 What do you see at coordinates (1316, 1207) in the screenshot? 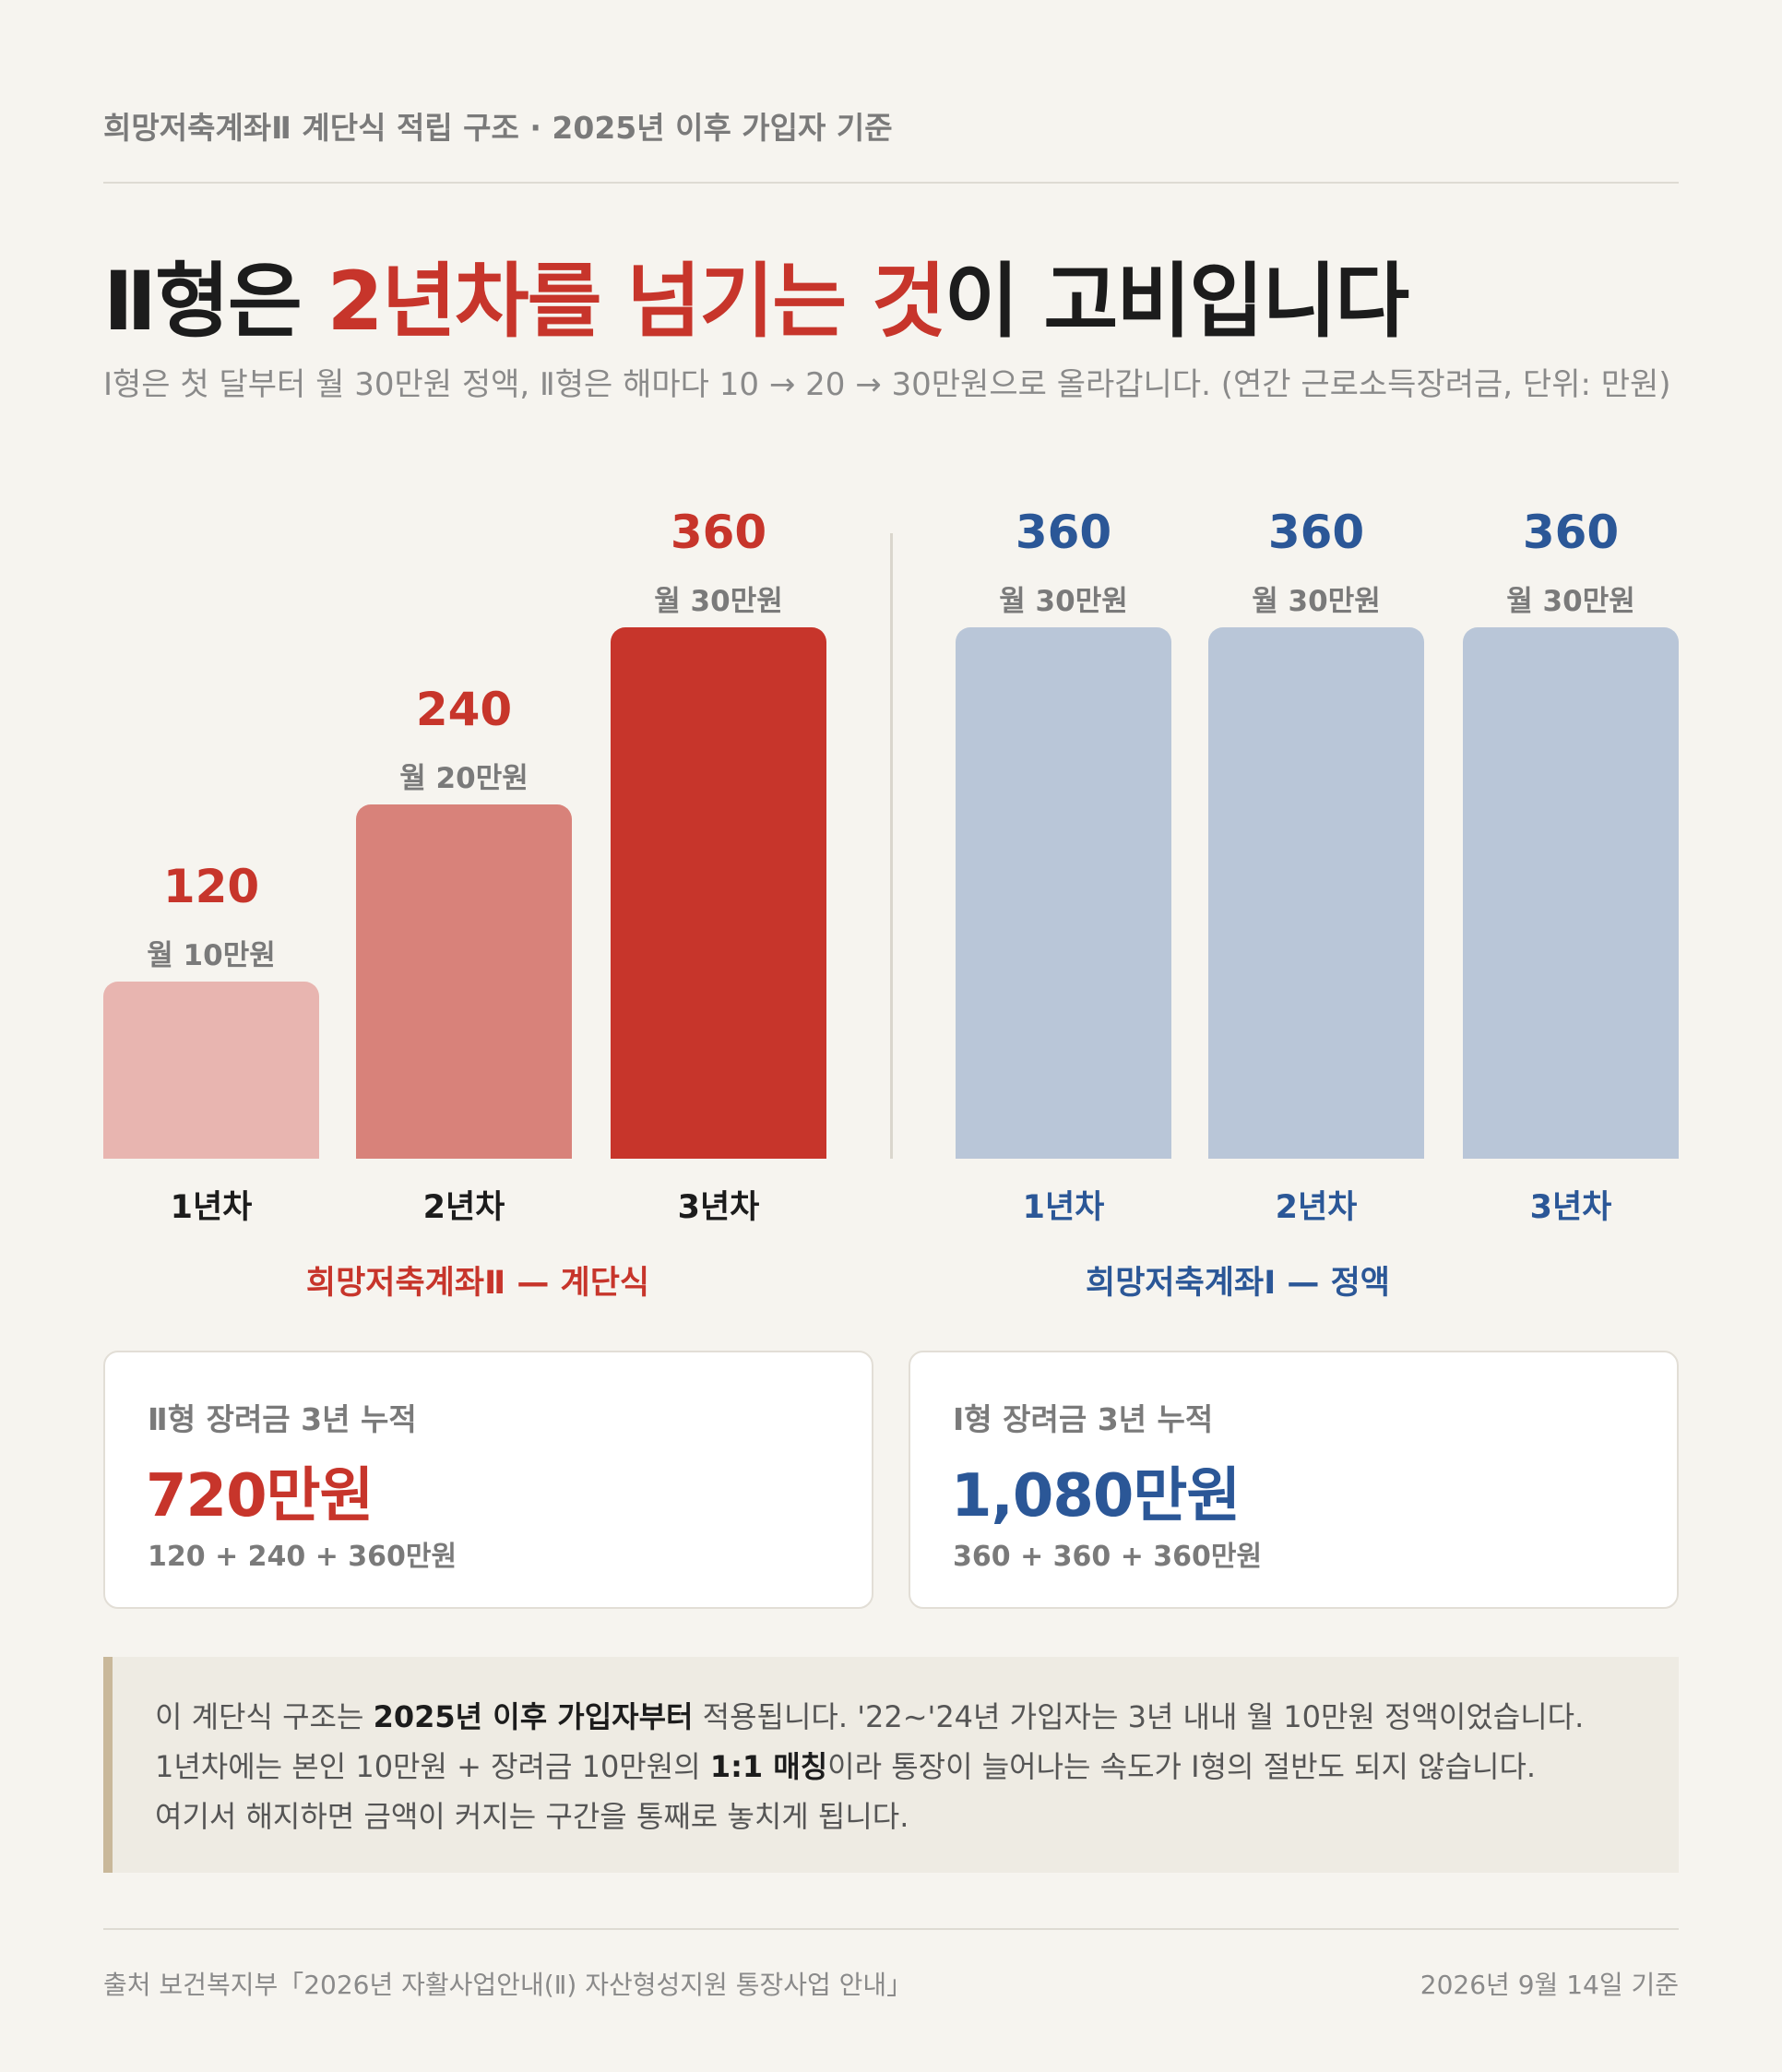
I see `x-tick-type1-2: 2년차` at bounding box center [1316, 1207].